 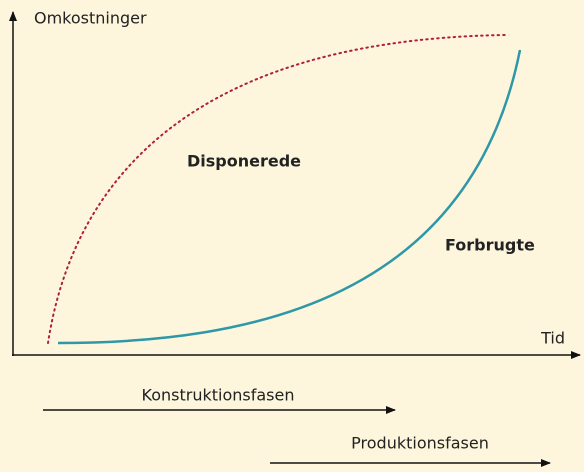 What do you see at coordinates (552, 338) in the screenshot?
I see `x-axis-label: Tid` at bounding box center [552, 338].